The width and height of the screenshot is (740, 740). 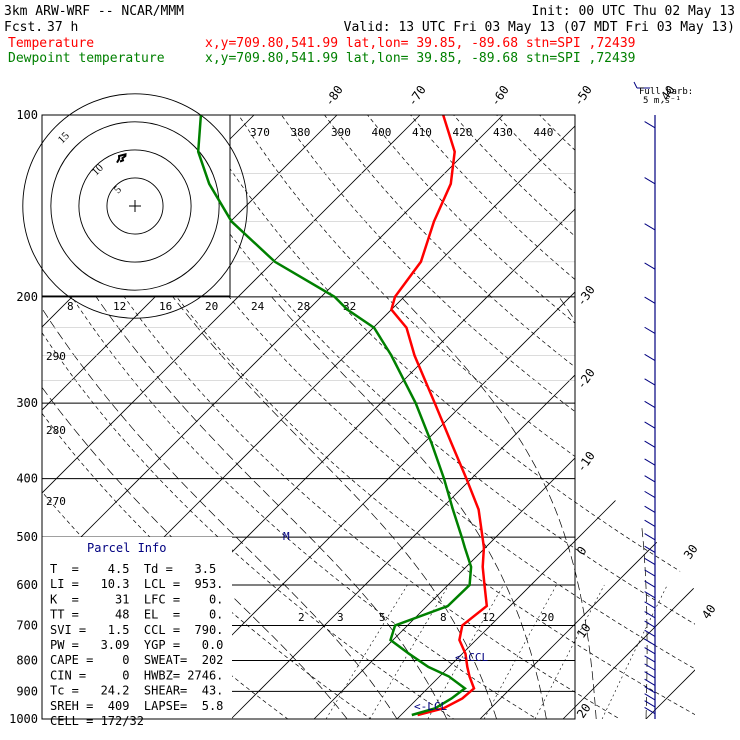 What do you see at coordinates (582, 551) in the screenshot?
I see `isotherm-label: 0` at bounding box center [582, 551].